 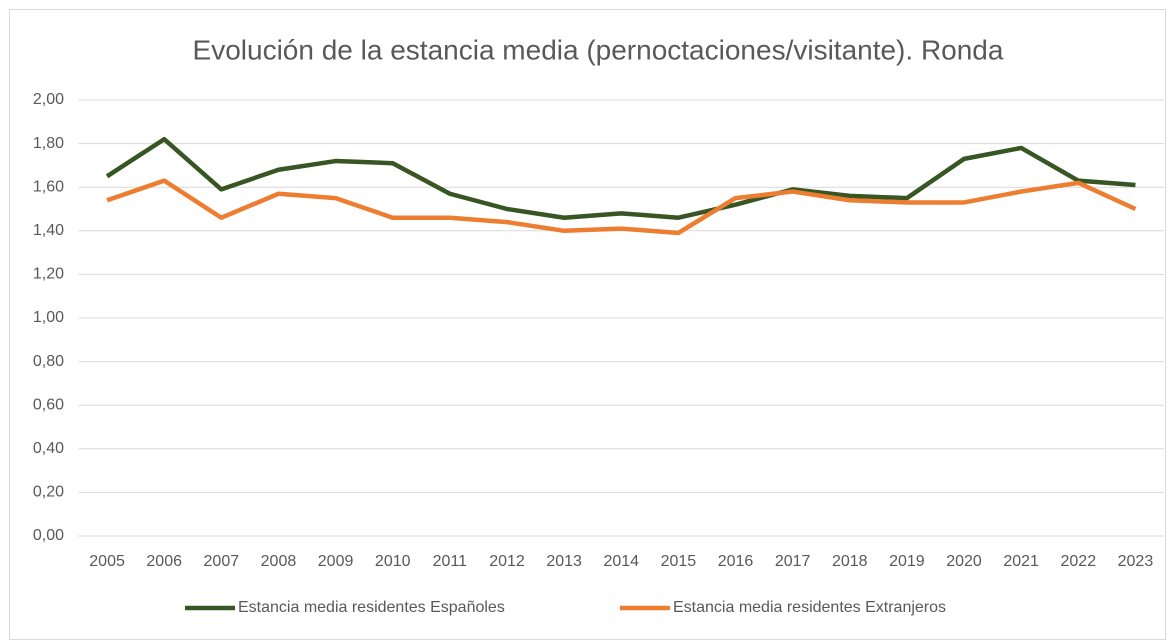 What do you see at coordinates (48, 448) in the screenshot?
I see `y-tick-label: 0,40` at bounding box center [48, 448].